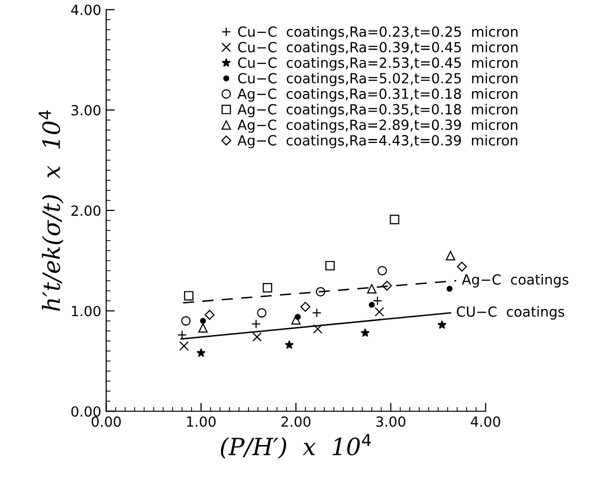 The height and width of the screenshot is (481, 607). What do you see at coordinates (85, 10) in the screenshot?
I see `y-tick-label: 4.00` at bounding box center [85, 10].